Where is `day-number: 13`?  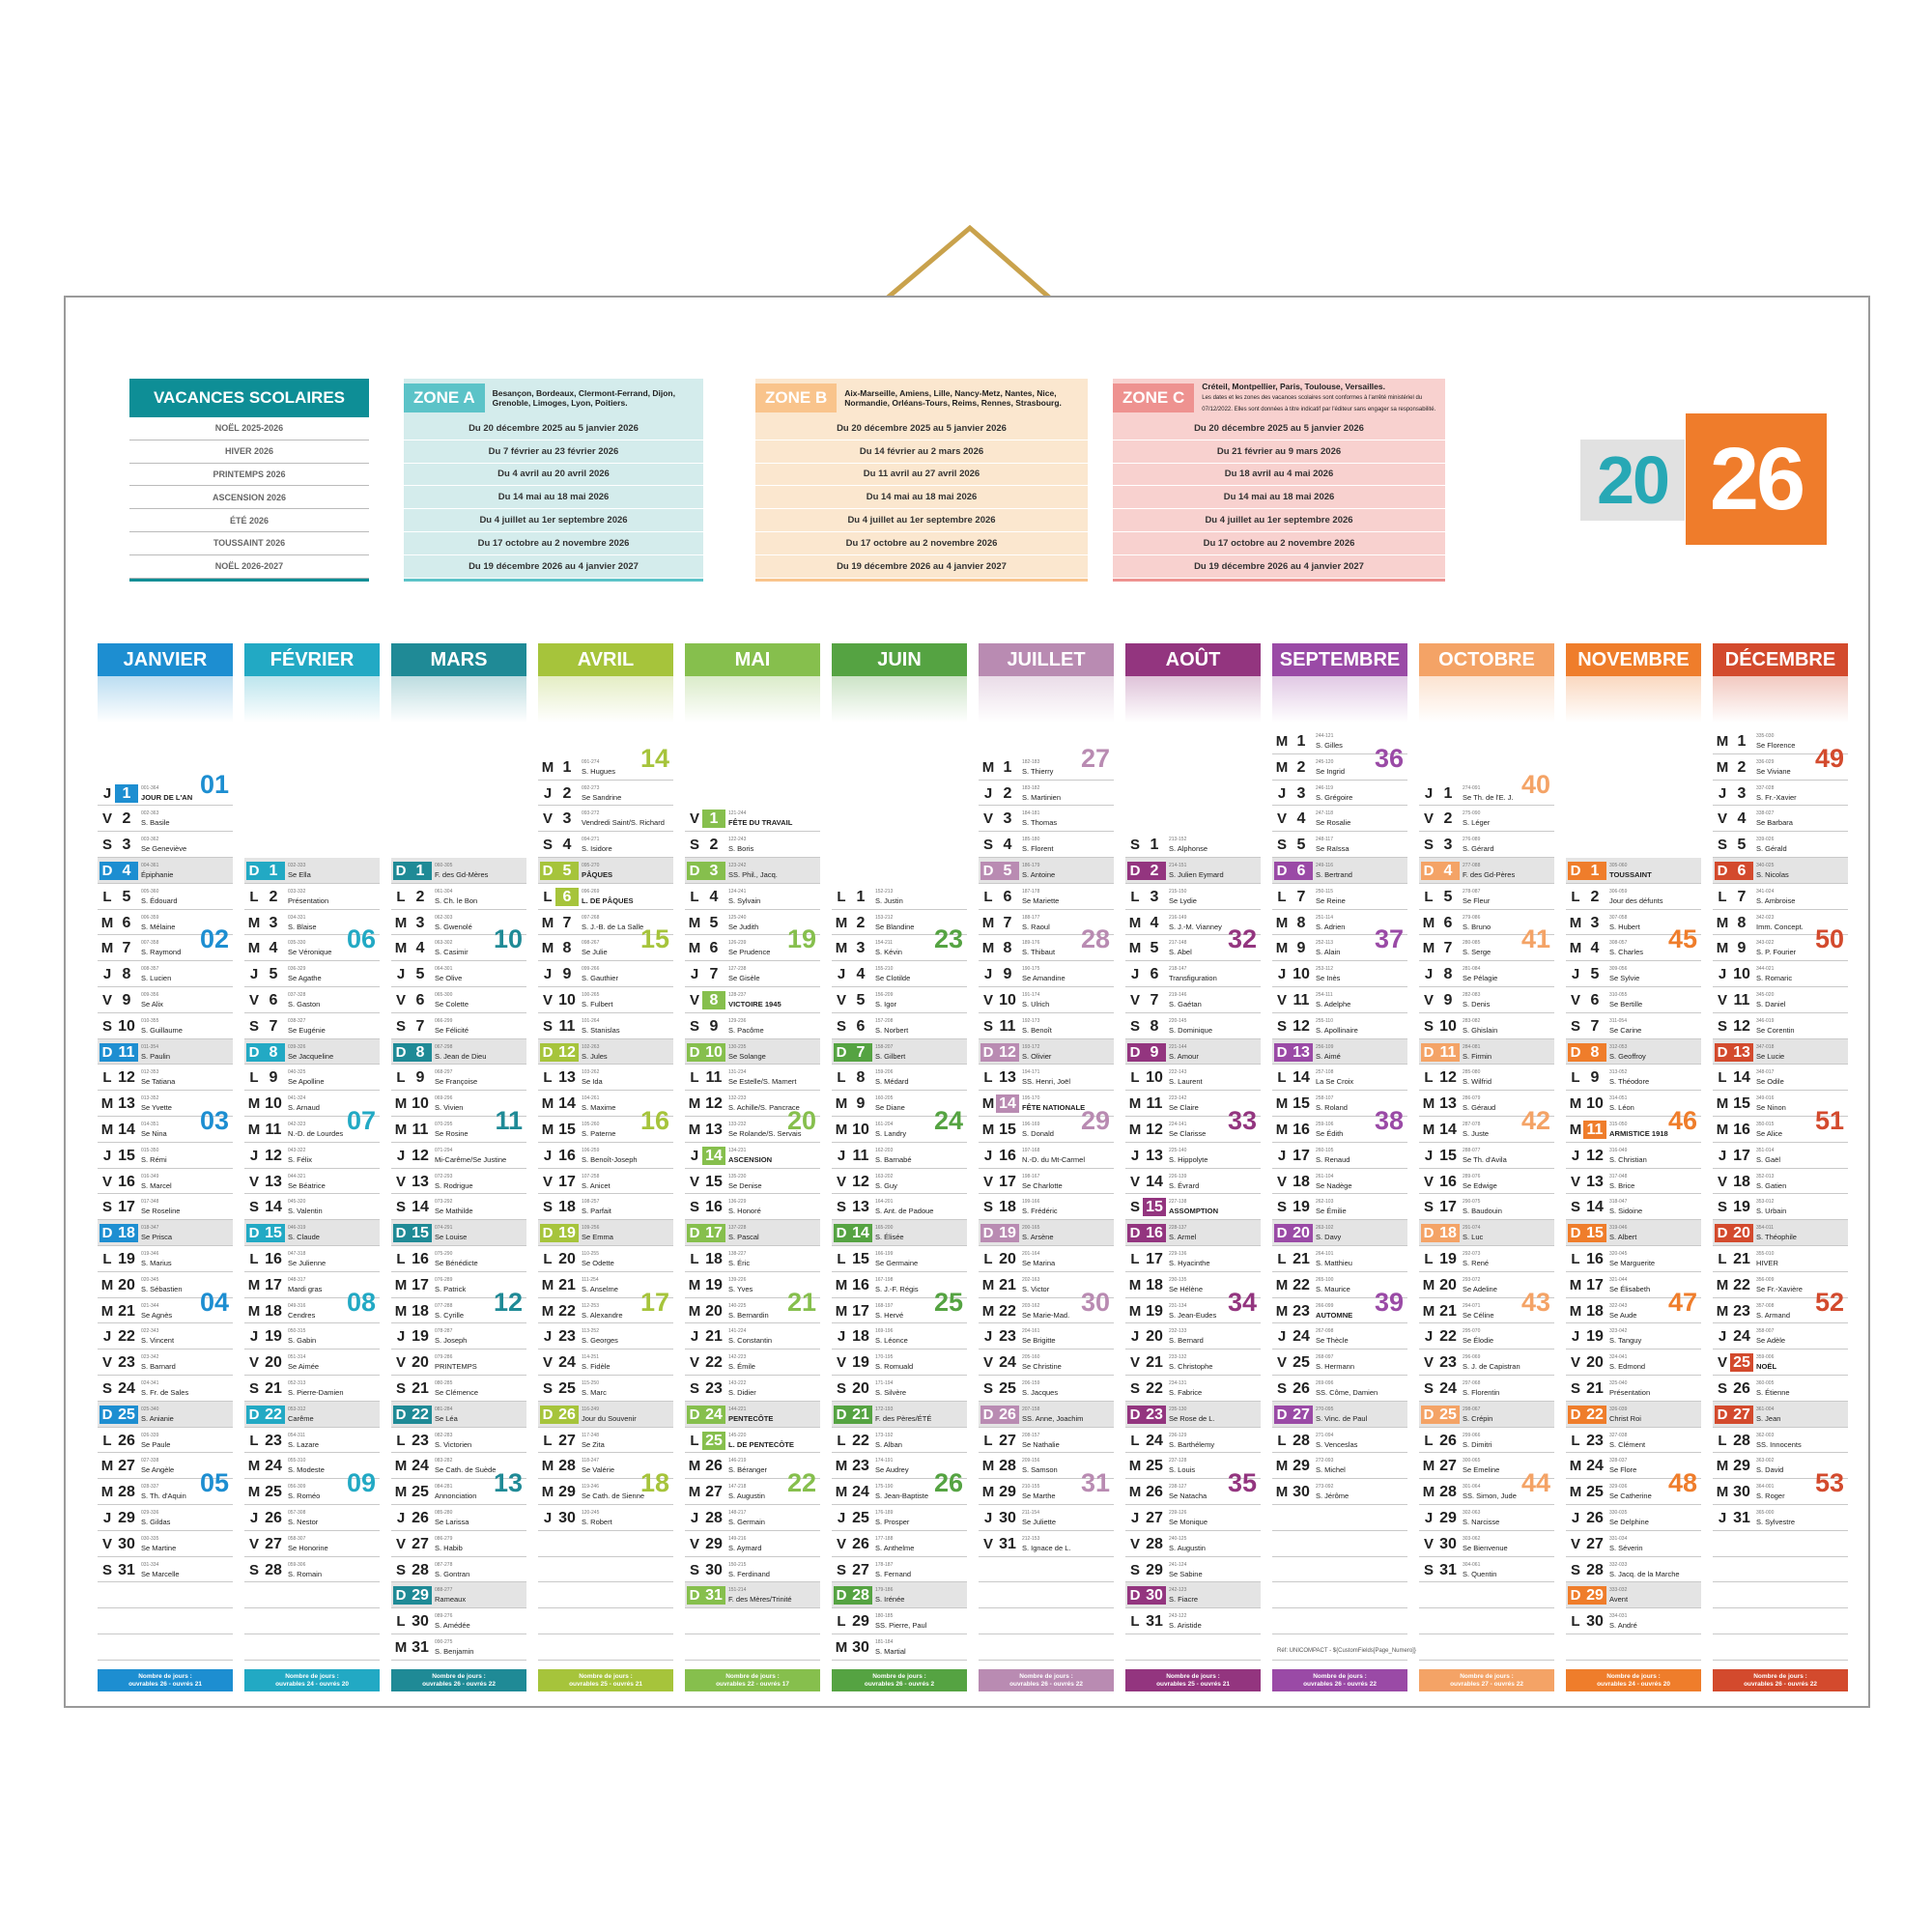 day-number: 13 is located at coordinates (860, 1207).